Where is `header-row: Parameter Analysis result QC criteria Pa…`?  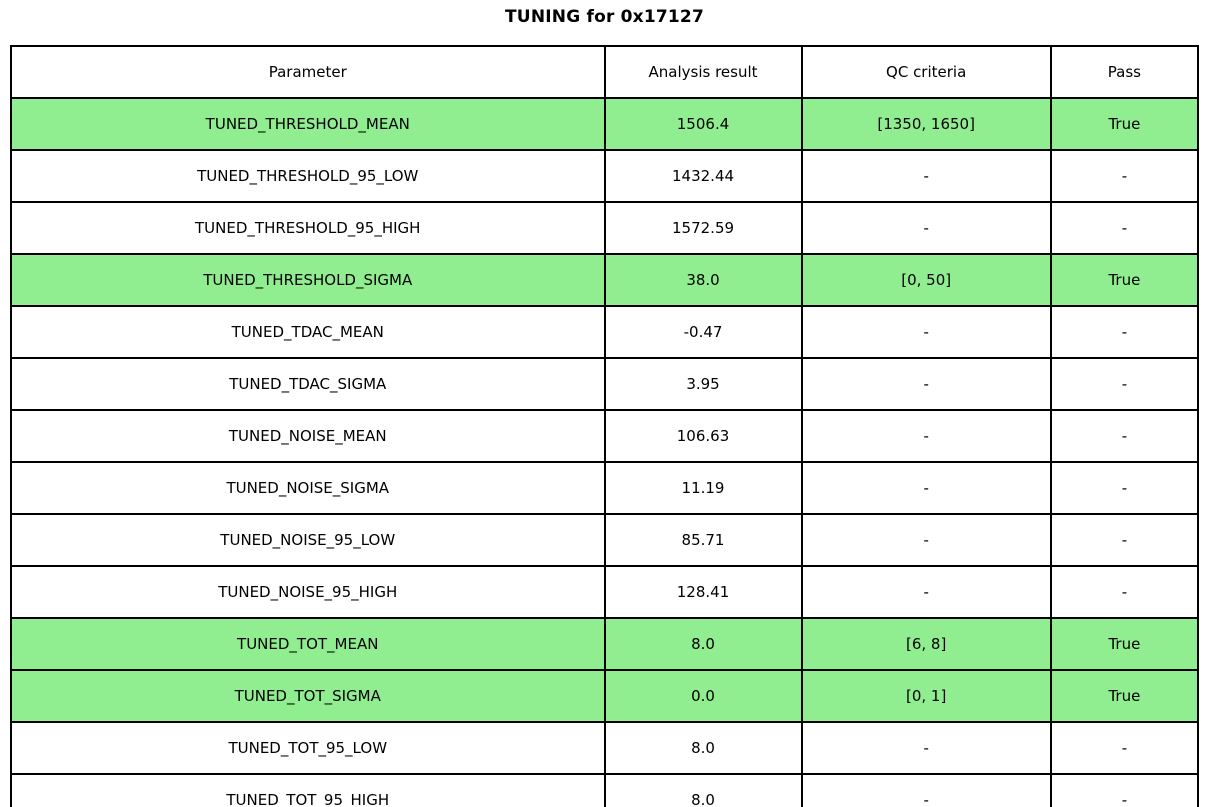
header-row: Parameter Analysis result QC criteria Pa… is located at coordinates (605, 72).